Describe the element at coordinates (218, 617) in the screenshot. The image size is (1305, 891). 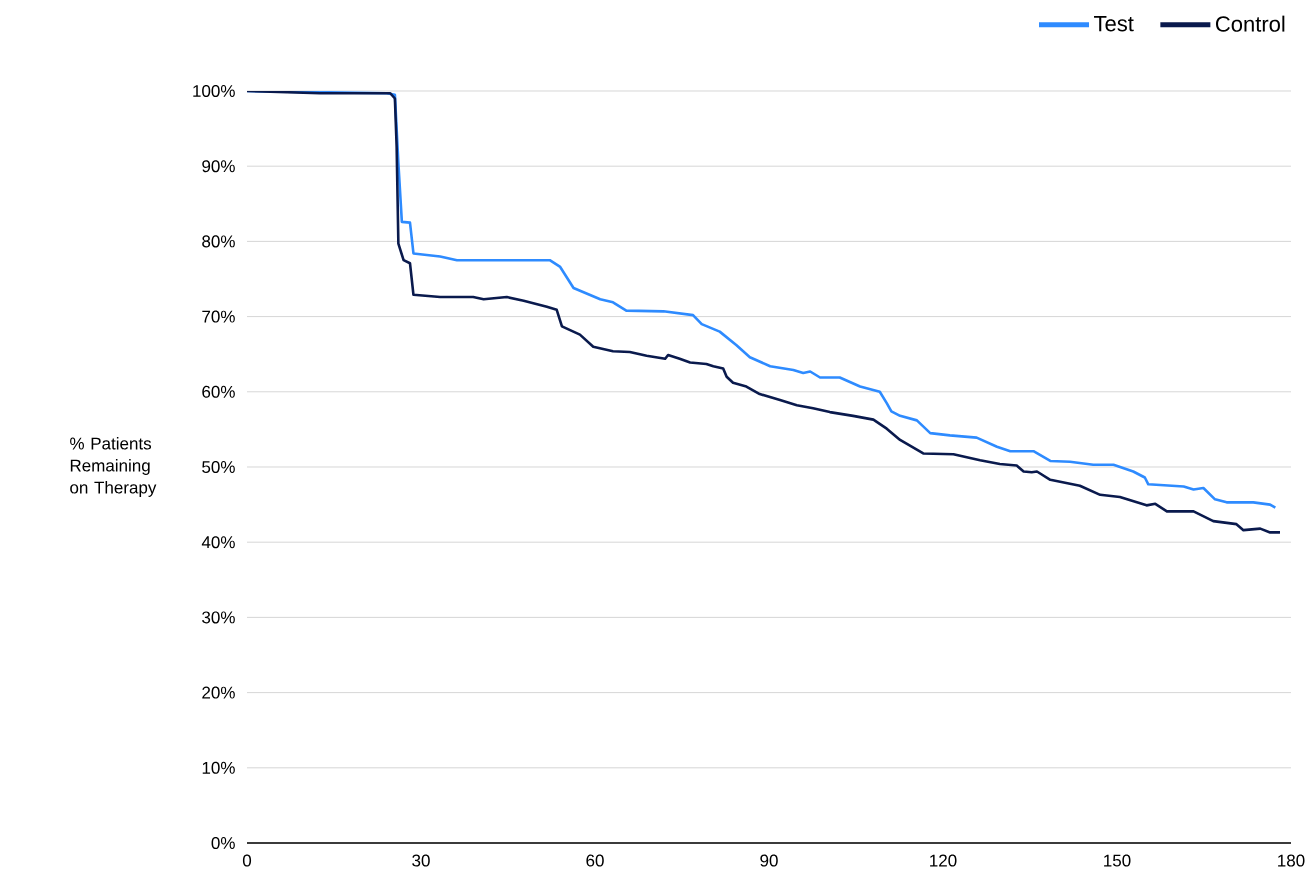
I see `y-tick-label: 30%` at that location.